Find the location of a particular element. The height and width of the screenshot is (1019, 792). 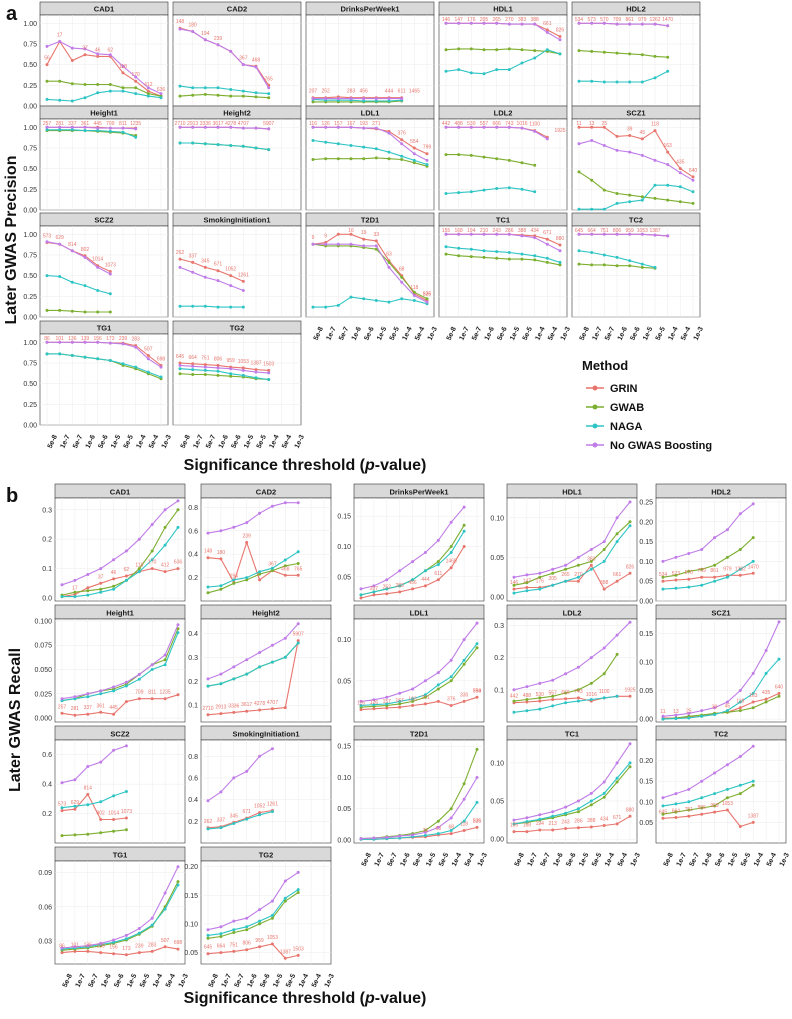

grin-count-label: 4707 is located at coordinates (272, 703).